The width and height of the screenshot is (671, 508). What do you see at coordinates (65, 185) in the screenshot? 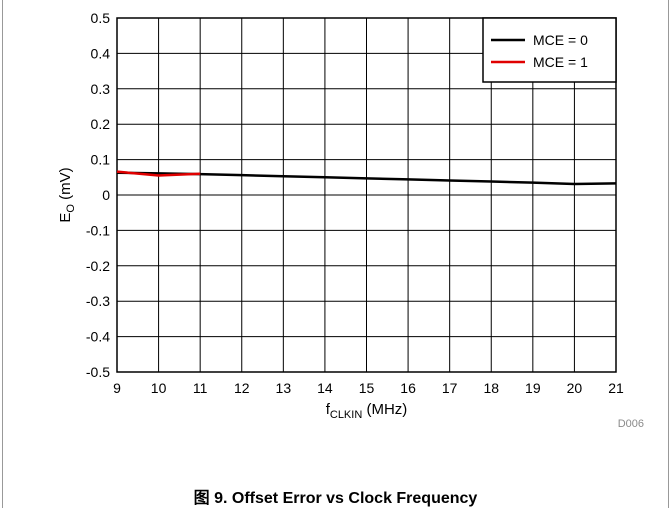
I see `y-label-unit: (mV)` at bounding box center [65, 185].